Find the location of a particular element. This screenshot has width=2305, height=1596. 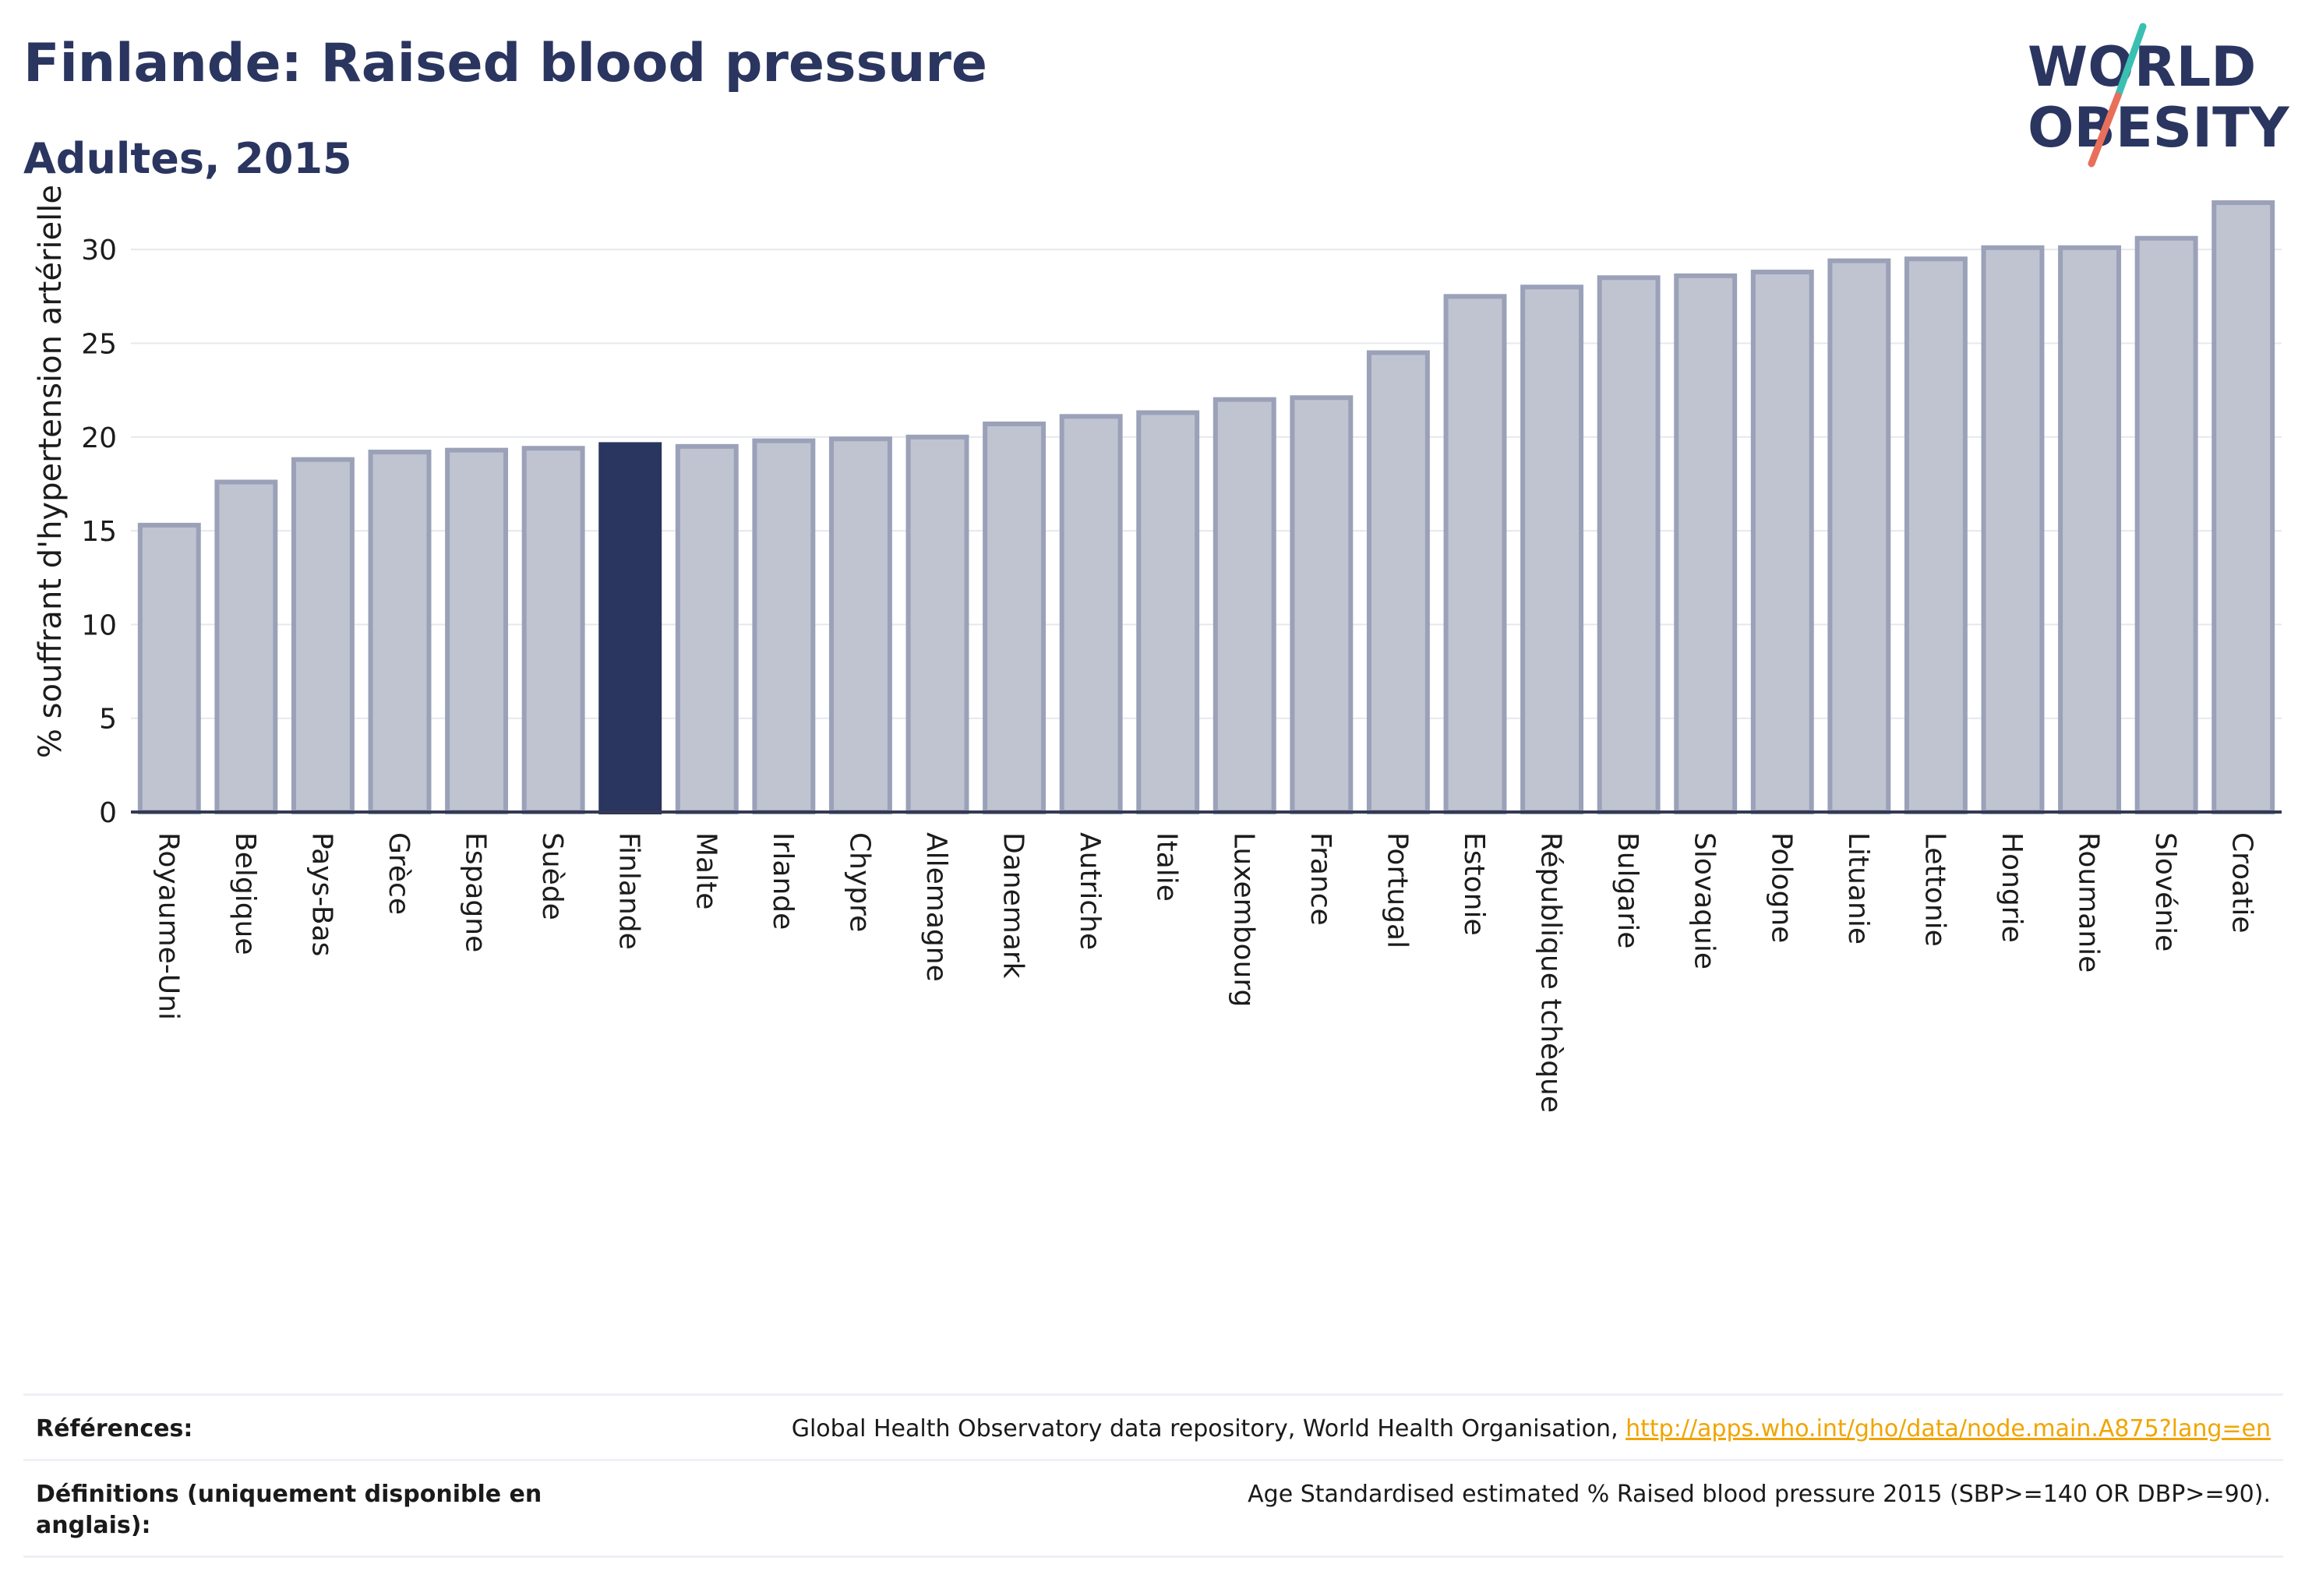

x-tick-label: Slovénie is located at coordinates (2165, 892).